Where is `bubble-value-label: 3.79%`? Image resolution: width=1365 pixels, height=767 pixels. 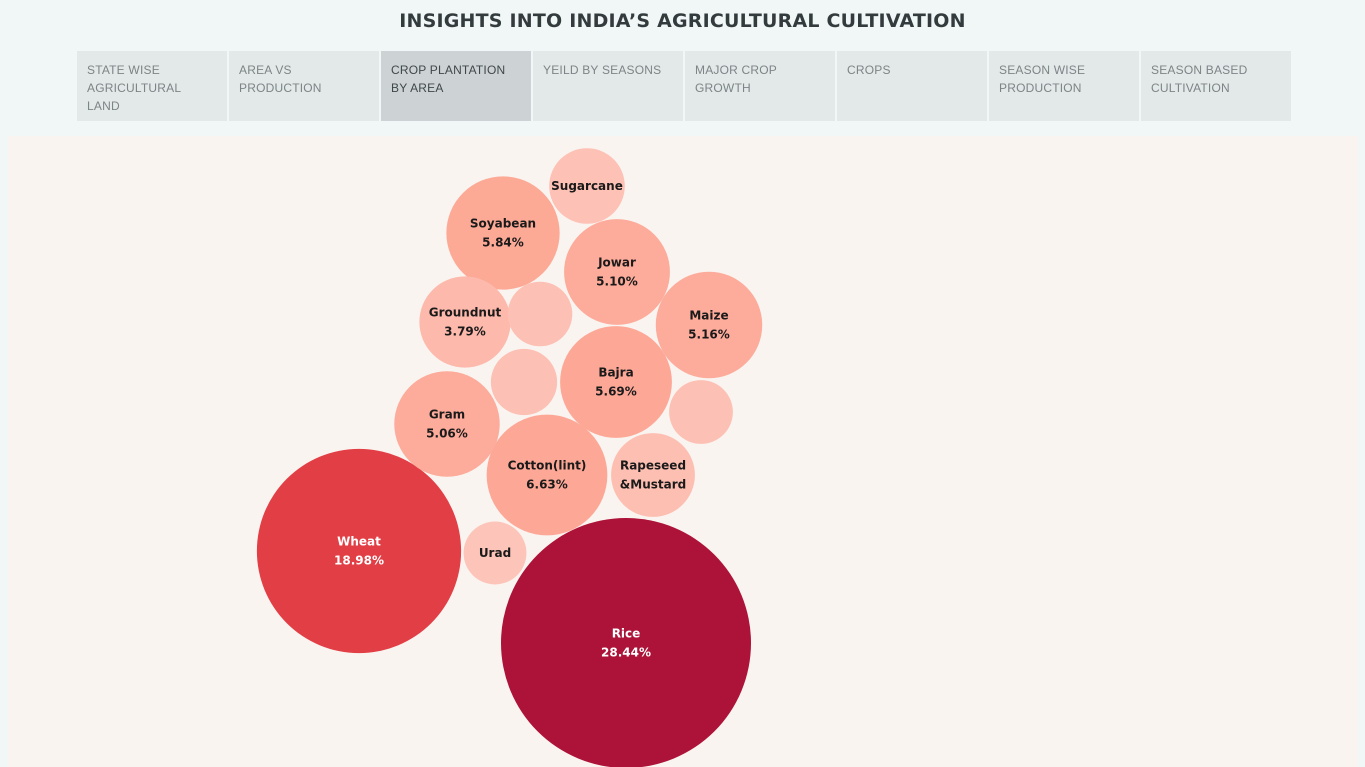
bubble-value-label: 3.79% is located at coordinates (465, 332).